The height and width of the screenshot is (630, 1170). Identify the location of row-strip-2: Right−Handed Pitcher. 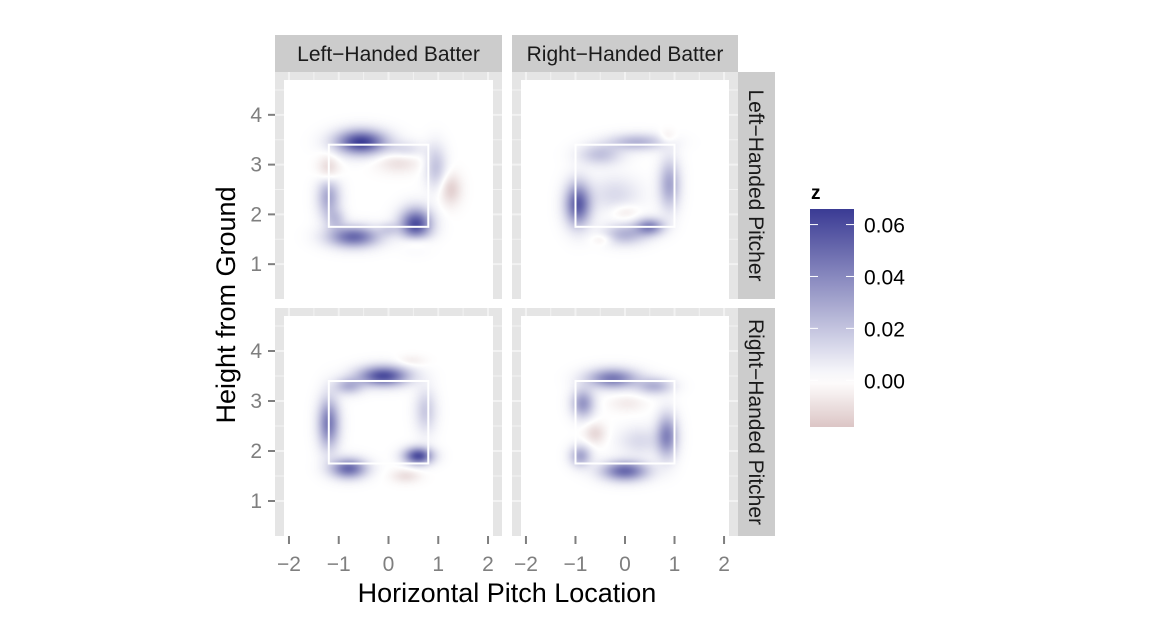
(756, 422).